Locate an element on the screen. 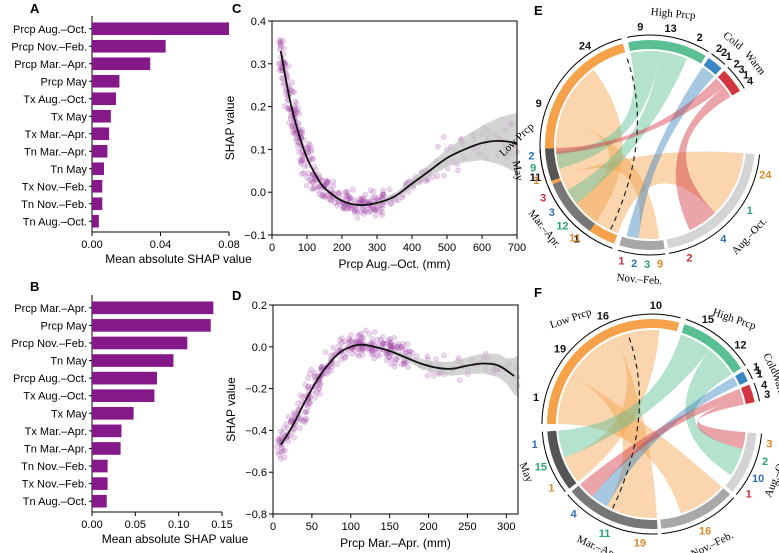 The image size is (779, 553). segment-count-label: 19 is located at coordinates (640, 543).